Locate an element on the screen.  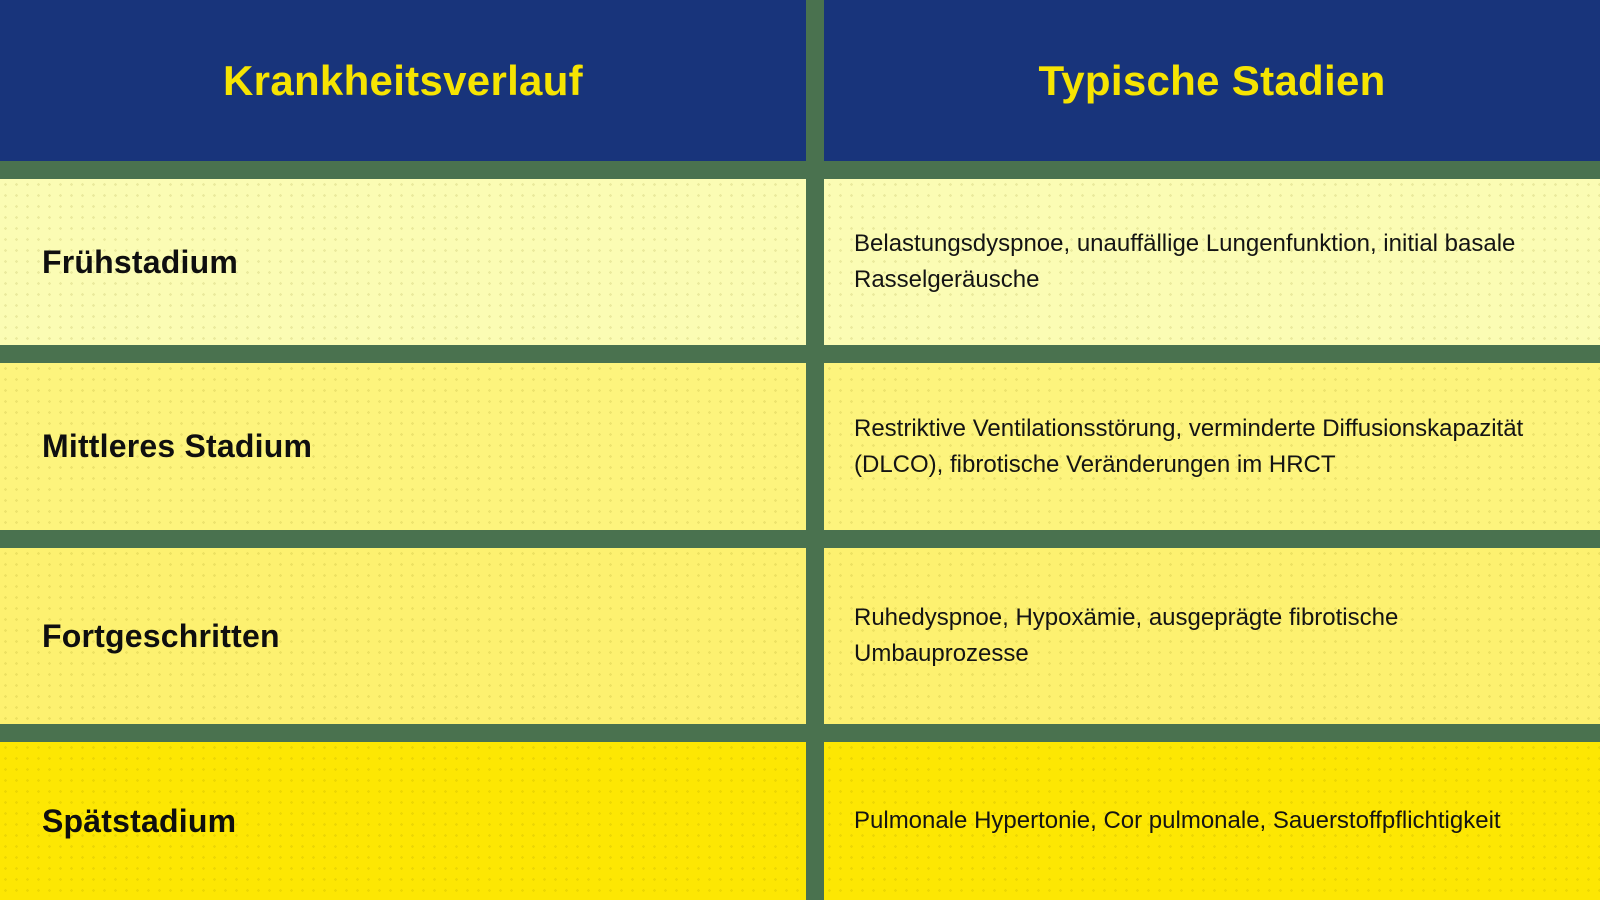
header-cell-typische-stadien: Typische Stadien is located at coordinates (1212, 80).